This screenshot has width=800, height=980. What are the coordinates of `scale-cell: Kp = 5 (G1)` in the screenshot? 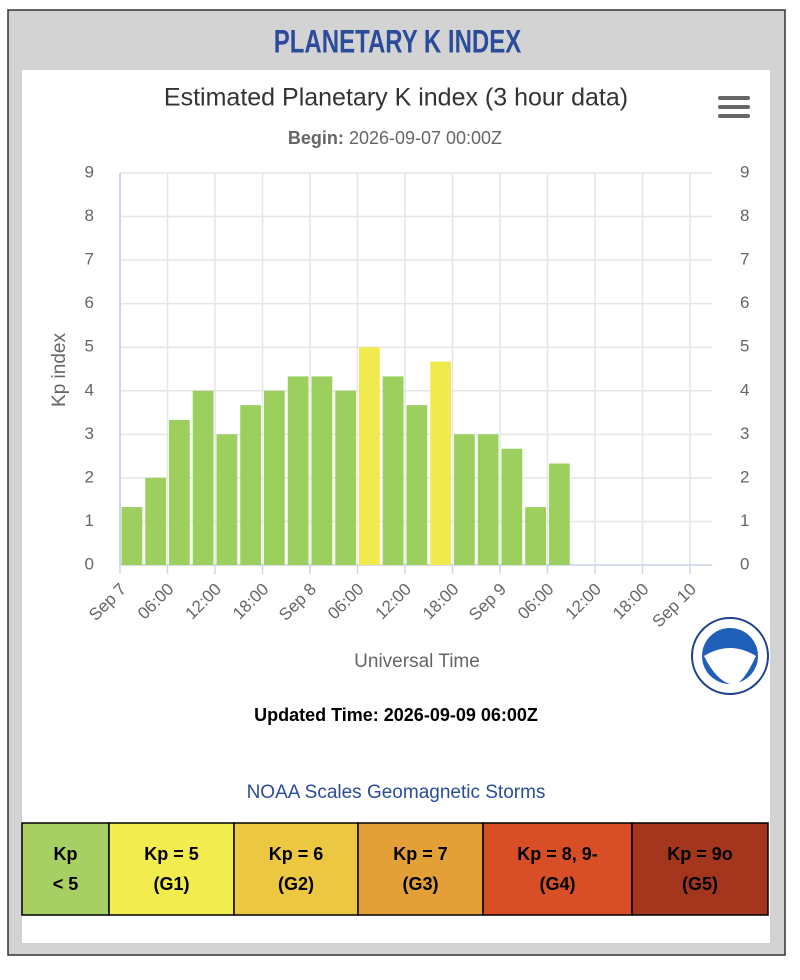 It's located at (171, 869).